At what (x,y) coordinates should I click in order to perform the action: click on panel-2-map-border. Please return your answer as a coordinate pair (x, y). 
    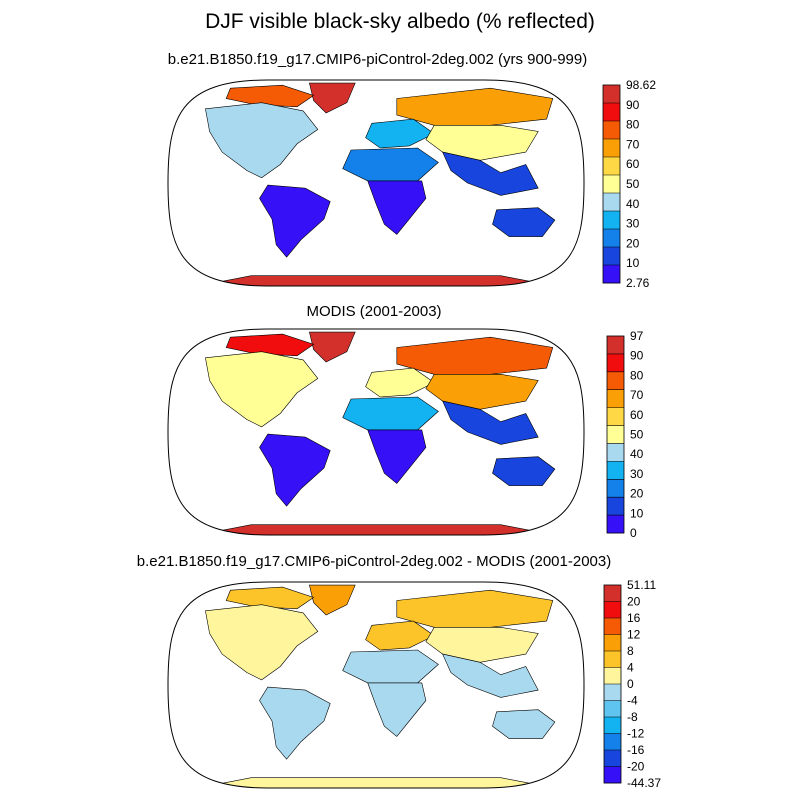
    Looking at the image, I should click on (376, 432).